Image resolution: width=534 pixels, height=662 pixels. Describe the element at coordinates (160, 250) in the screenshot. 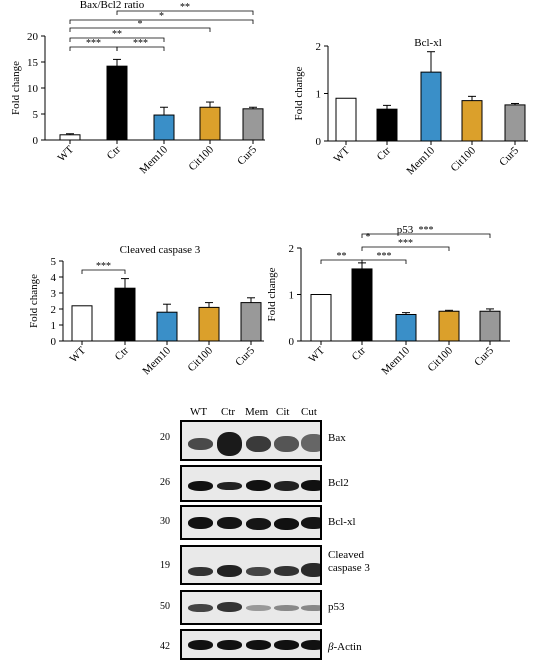

I see `chart-title: Cleaved caspase 3` at that location.